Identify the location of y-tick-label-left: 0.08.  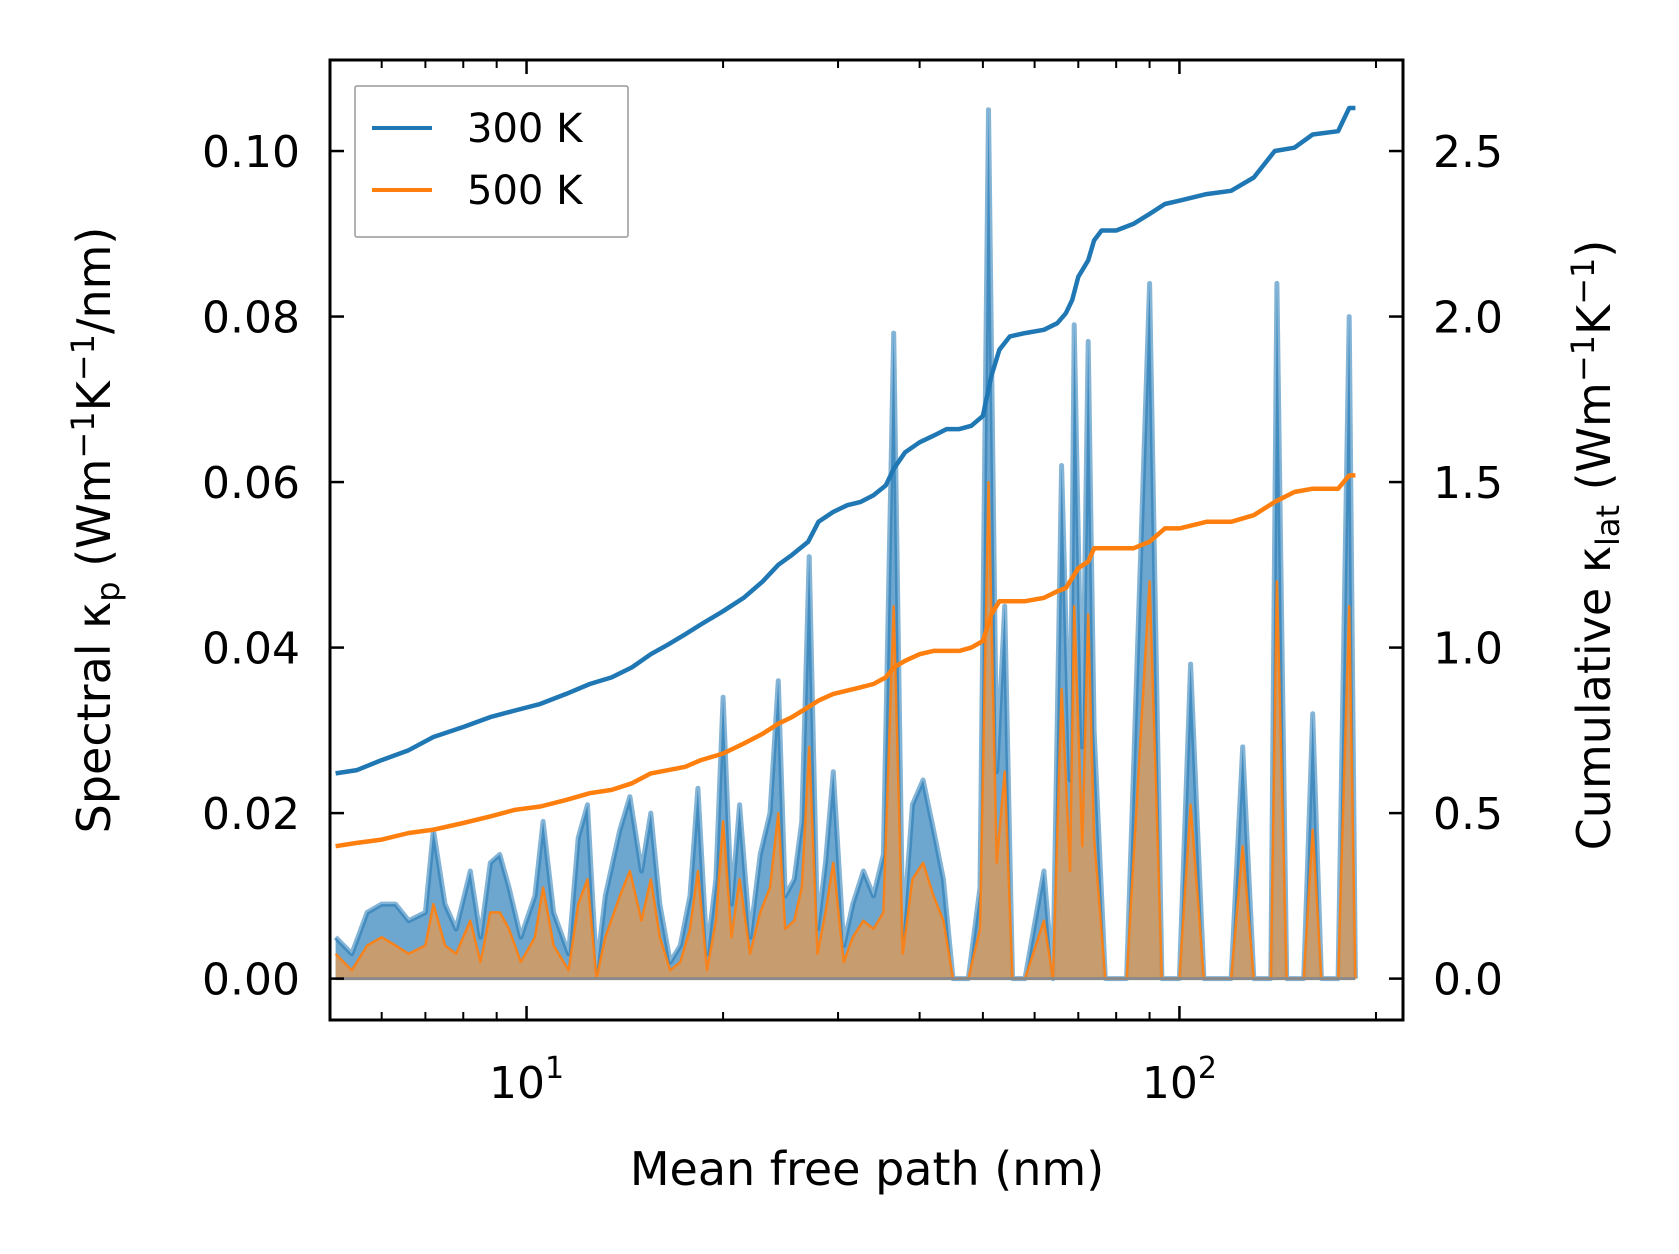
(251, 318).